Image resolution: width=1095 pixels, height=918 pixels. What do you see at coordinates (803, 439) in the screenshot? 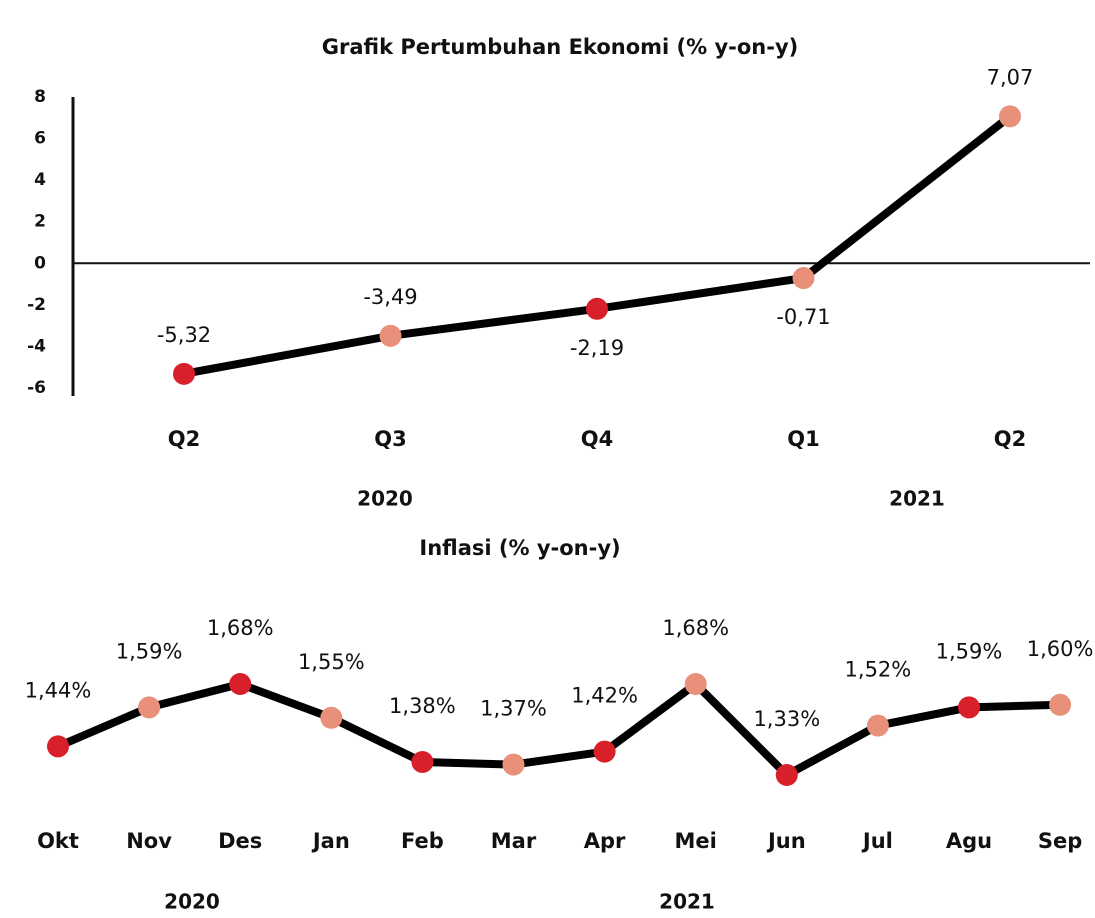
I see `x-tick-label: Q1` at bounding box center [803, 439].